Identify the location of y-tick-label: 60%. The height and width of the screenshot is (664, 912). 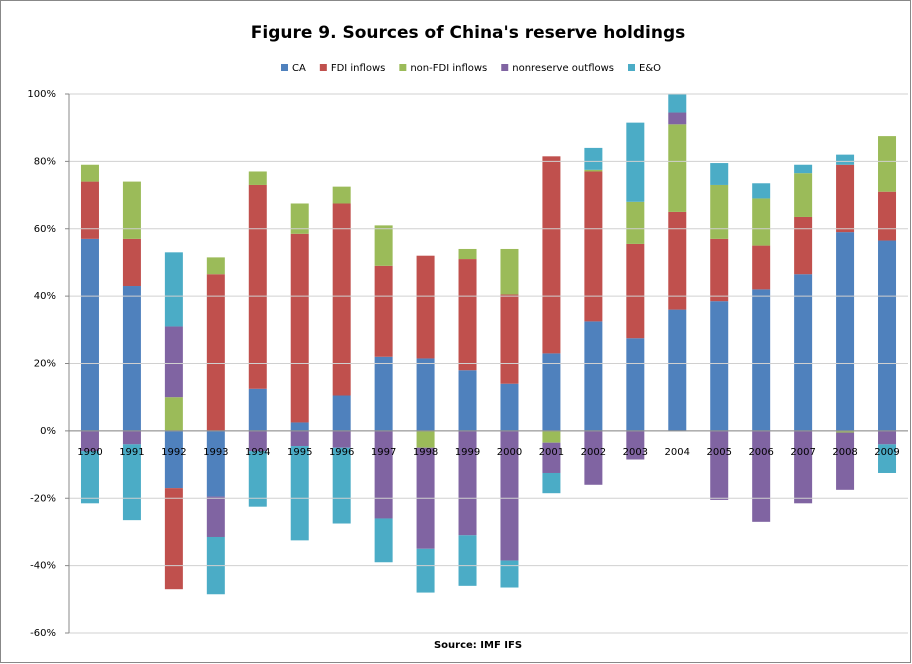
(45, 229).